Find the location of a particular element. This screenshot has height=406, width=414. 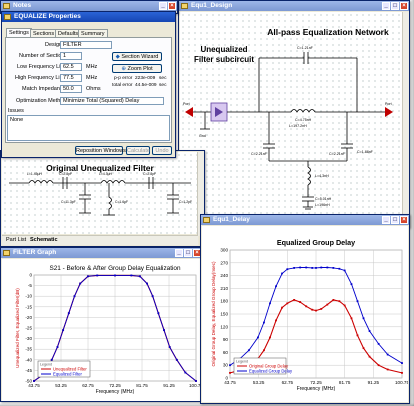

x-tick-label: 81.75 is located at coordinates (142, 385).